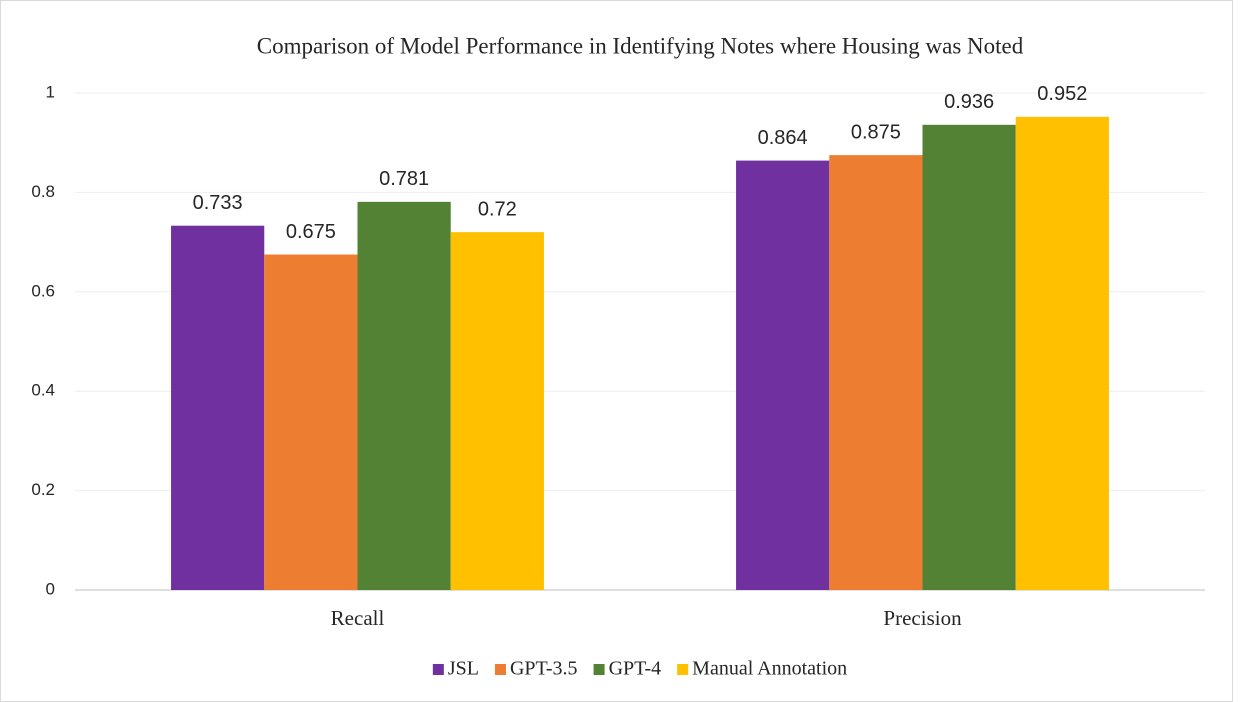 This screenshot has height=702, width=1241. I want to click on legend-label: Manual Annotation, so click(769, 669).